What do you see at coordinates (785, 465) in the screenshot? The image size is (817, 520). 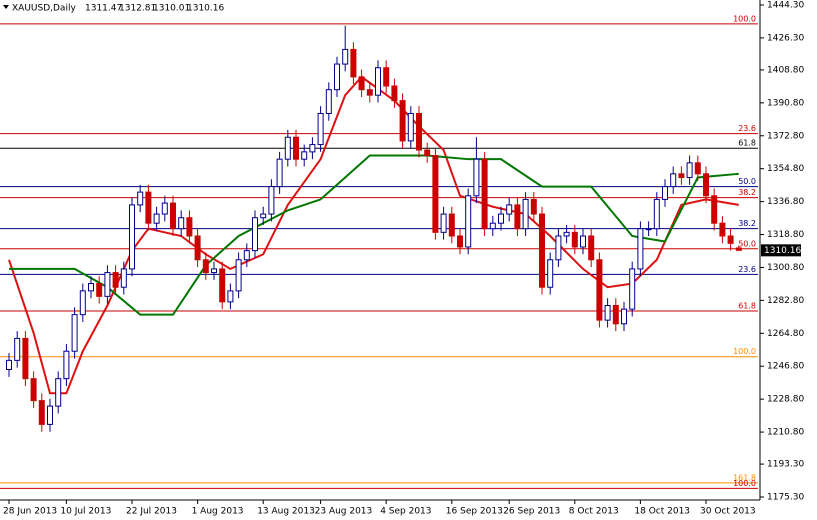 I see `y-tick-label: 1193.30` at bounding box center [785, 465].